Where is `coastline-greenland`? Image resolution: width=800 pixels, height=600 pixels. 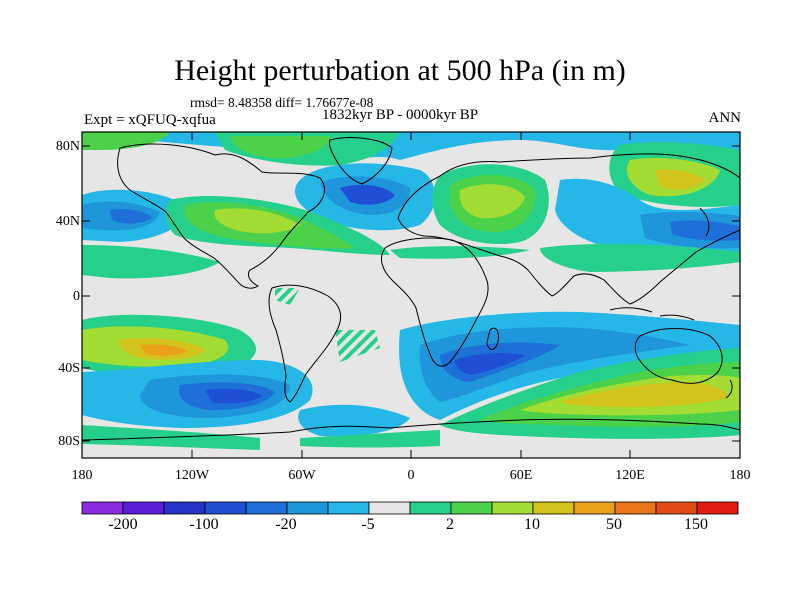
coastline-greenland is located at coordinates (361, 161).